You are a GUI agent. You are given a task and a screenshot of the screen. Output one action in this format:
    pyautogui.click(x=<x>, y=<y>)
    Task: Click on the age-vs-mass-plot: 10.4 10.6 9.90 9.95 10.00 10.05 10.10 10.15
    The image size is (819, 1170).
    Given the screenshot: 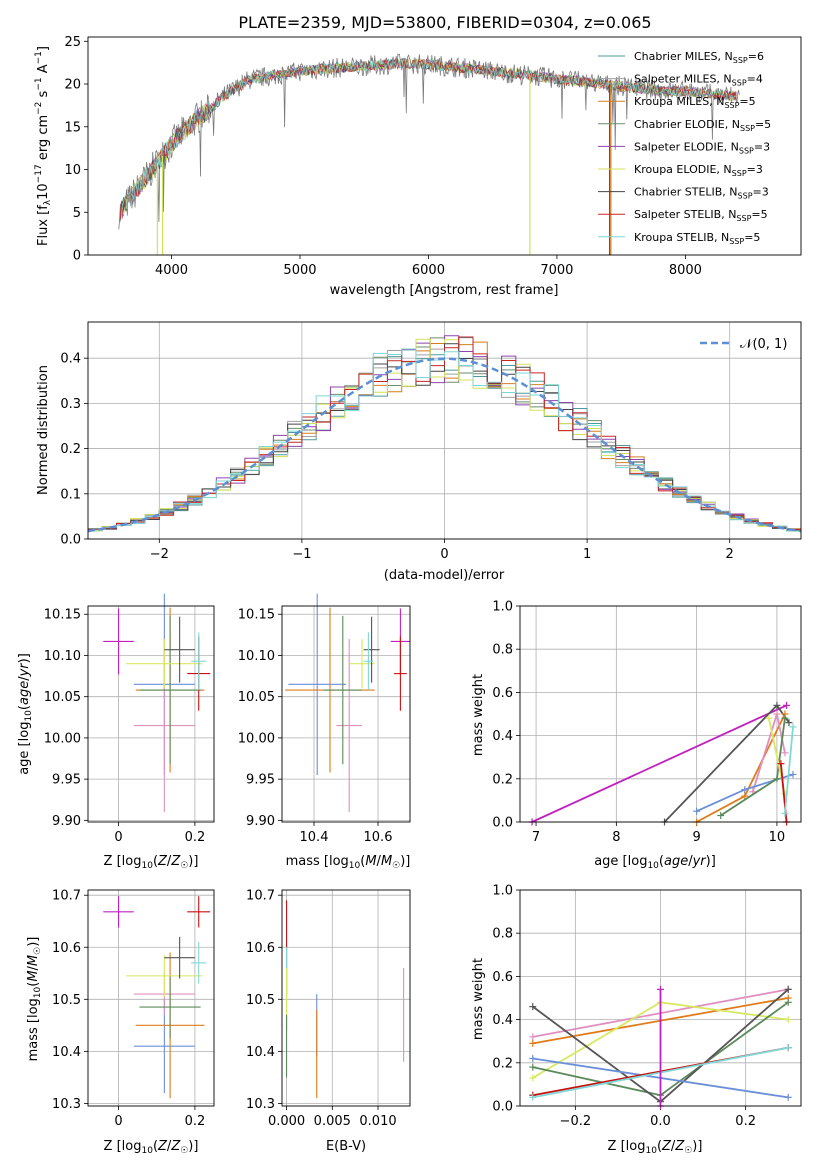 What is the action you would take?
    pyautogui.click(x=324, y=719)
    